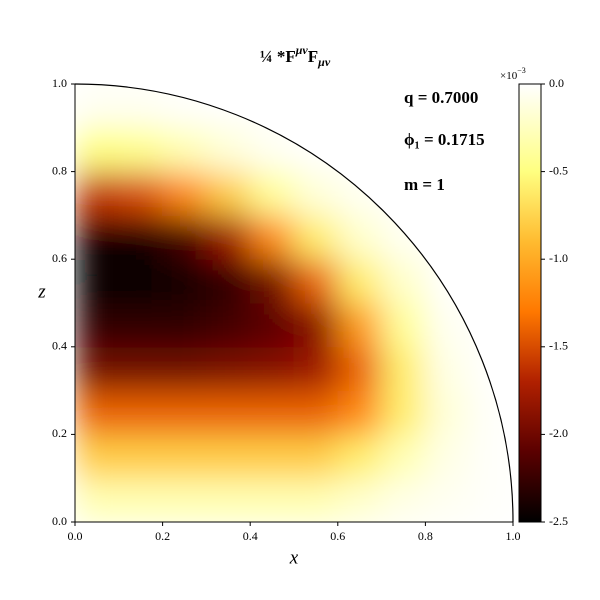 This screenshot has width=600, height=600. I want to click on x-tick-label: 0.6, so click(337, 536).